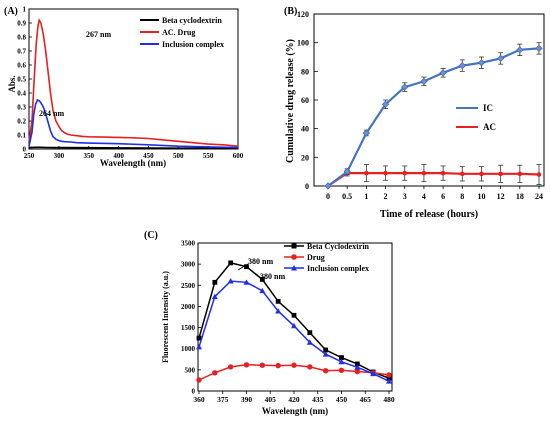 The width and height of the screenshot is (550, 425). I want to click on panel-a-label: (A), so click(11, 11).